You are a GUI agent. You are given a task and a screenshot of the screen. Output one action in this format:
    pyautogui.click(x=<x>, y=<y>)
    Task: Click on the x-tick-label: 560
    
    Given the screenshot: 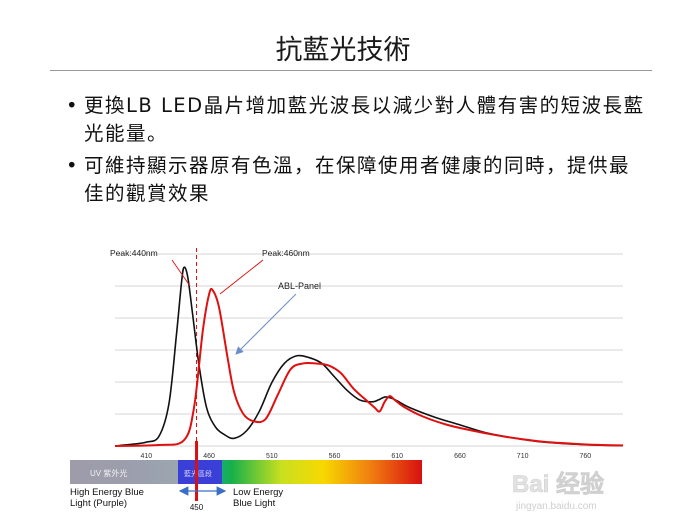 What is the action you would take?
    pyautogui.click(x=335, y=456)
    